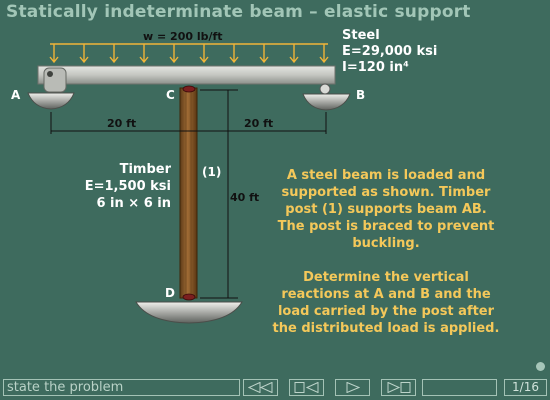  What do you see at coordinates (189, 297) in the screenshot?
I see `pin-d` at bounding box center [189, 297].